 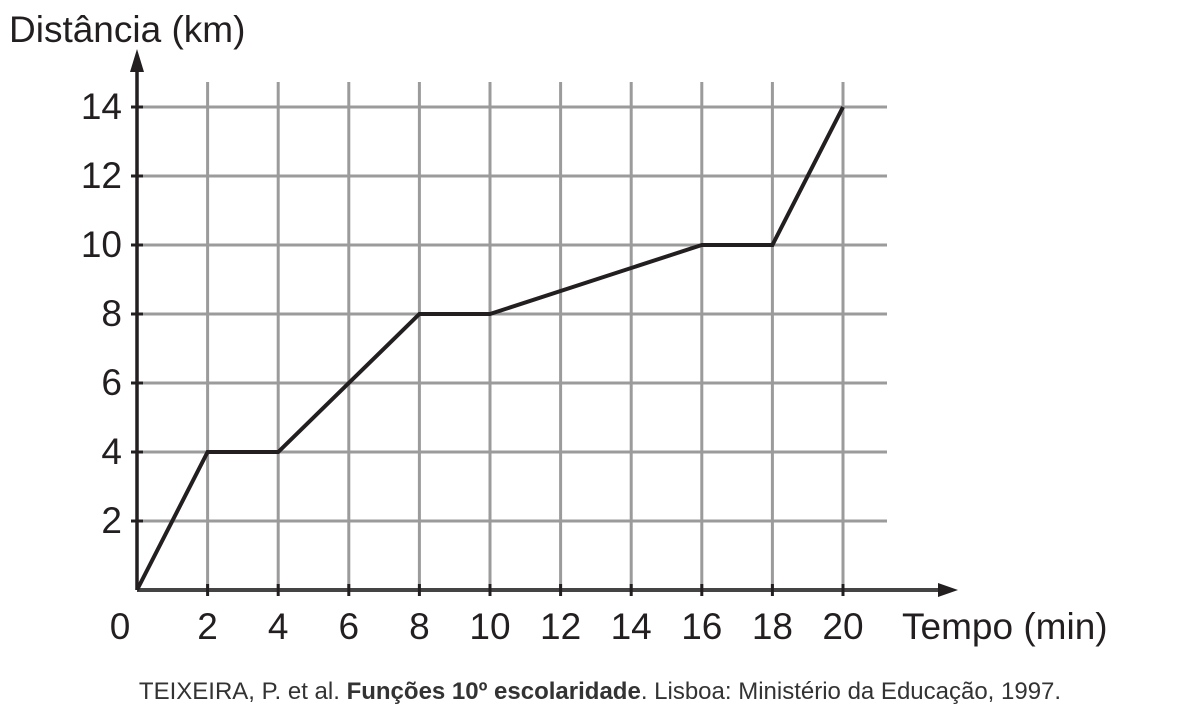 I want to click on x-tick-label: 10, so click(x=490, y=626).